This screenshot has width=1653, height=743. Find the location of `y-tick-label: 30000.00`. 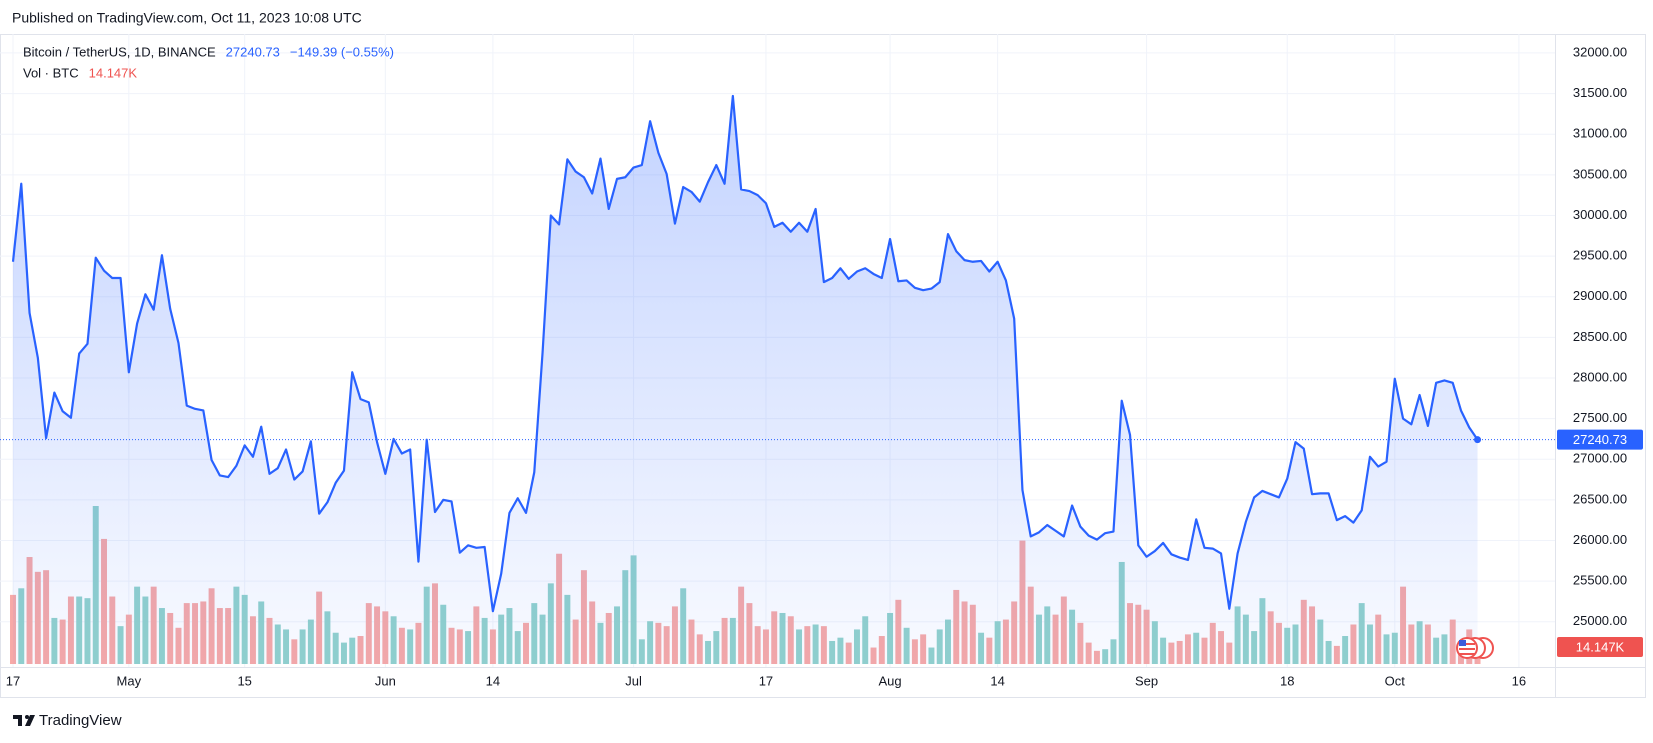

y-tick-label: 30000.00 is located at coordinates (1600, 214).